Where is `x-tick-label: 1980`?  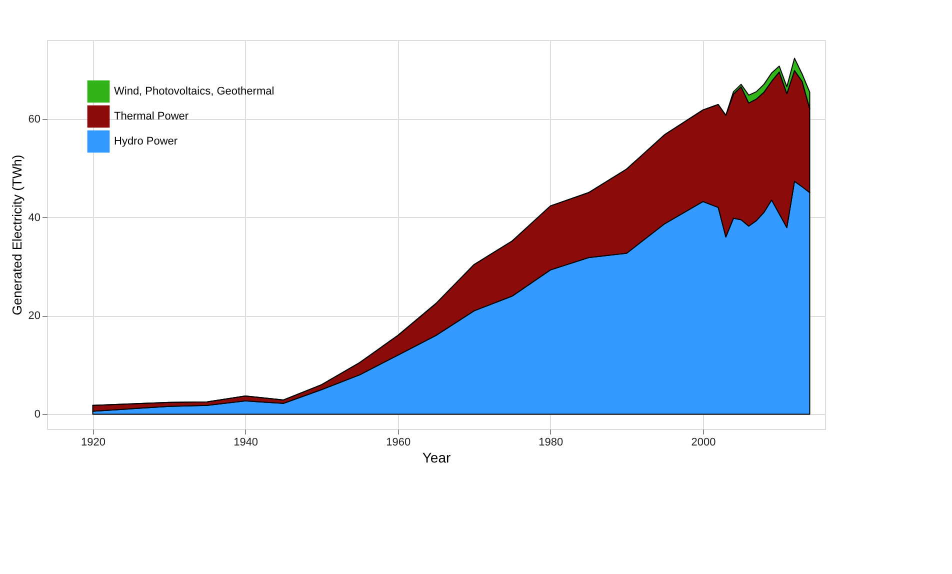 x-tick-label: 1980 is located at coordinates (551, 442).